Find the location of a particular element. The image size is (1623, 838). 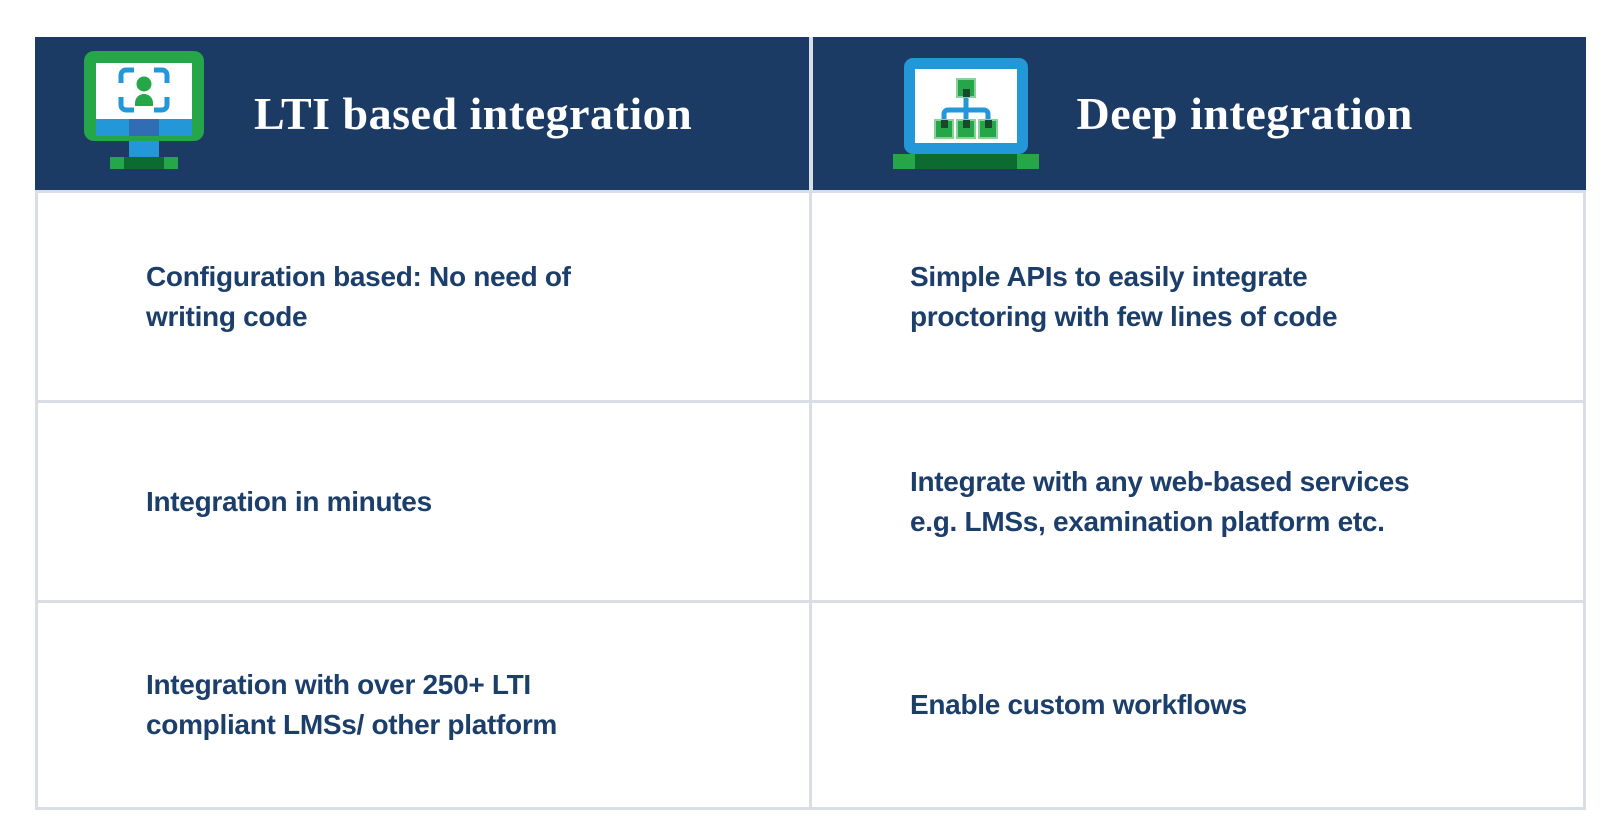

table-cell: Enable custom workflows is located at coordinates (1197, 705).